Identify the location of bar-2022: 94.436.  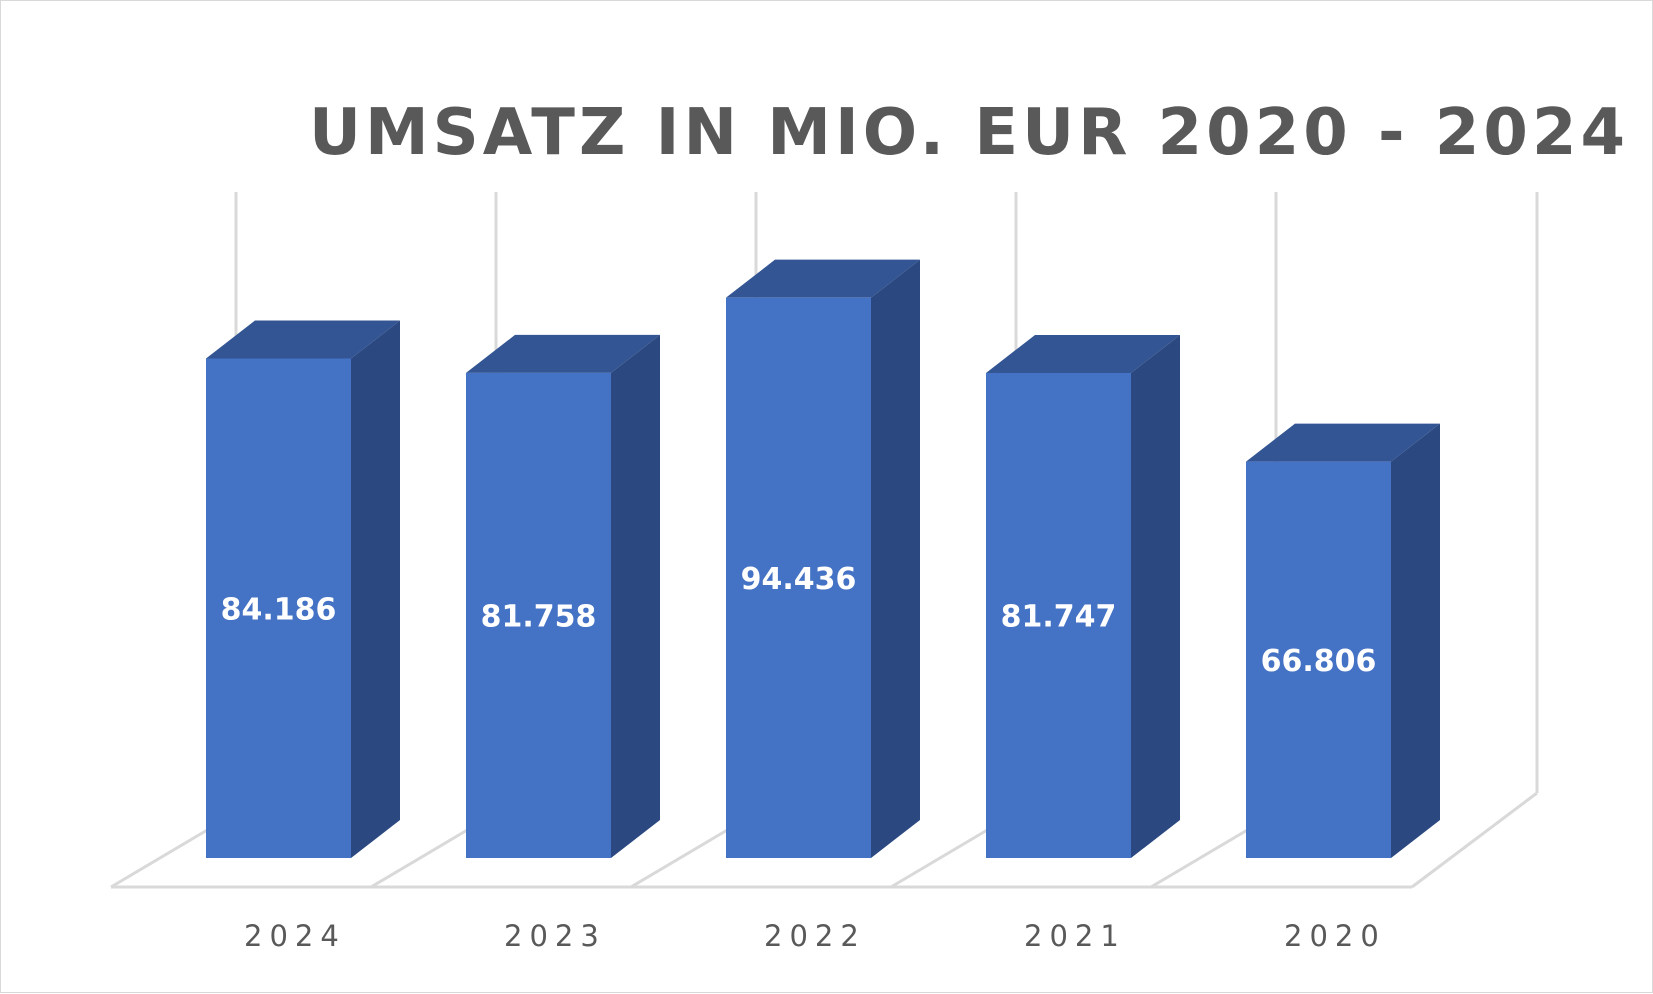
(823, 558).